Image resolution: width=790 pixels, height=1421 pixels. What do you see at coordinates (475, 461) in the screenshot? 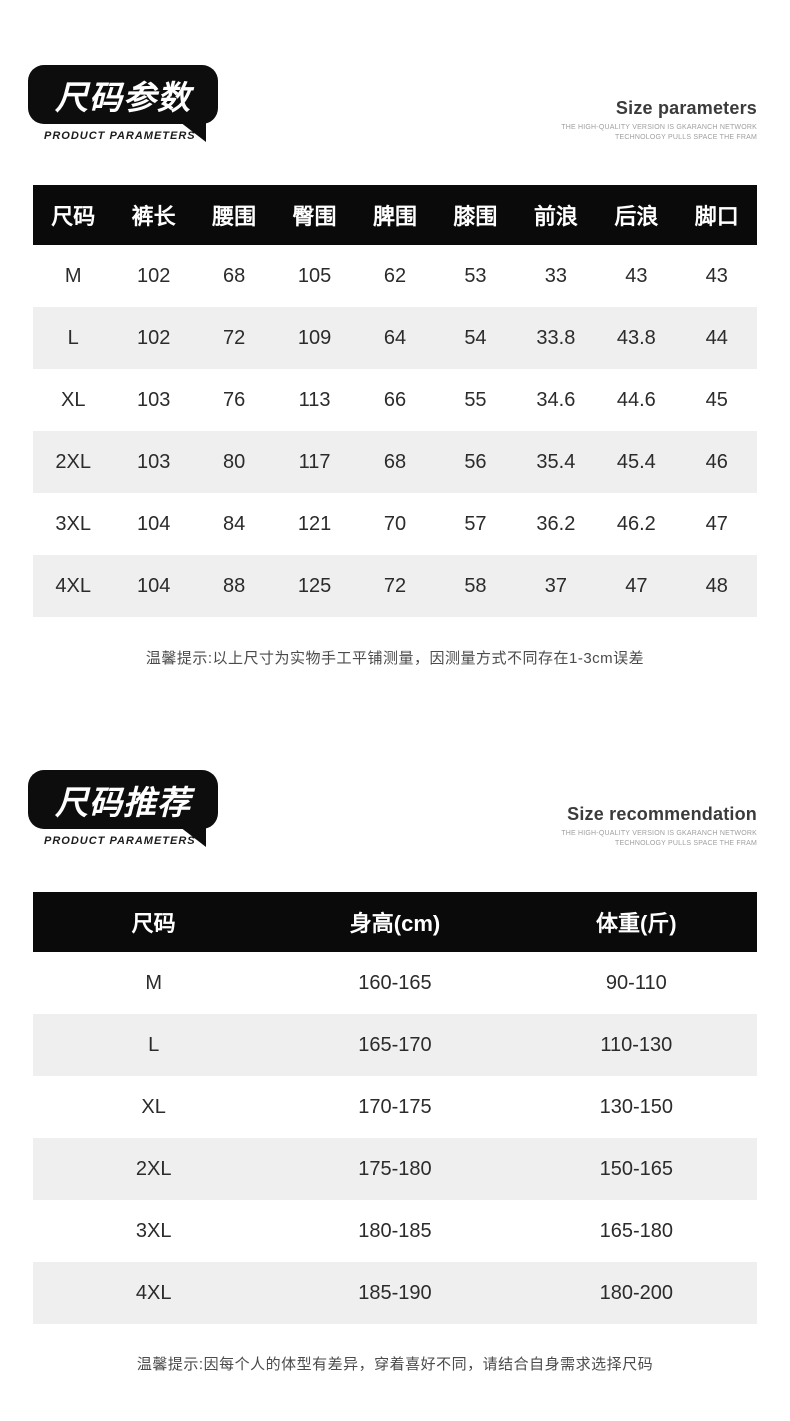
I see `table-cell: 56` at bounding box center [475, 461].